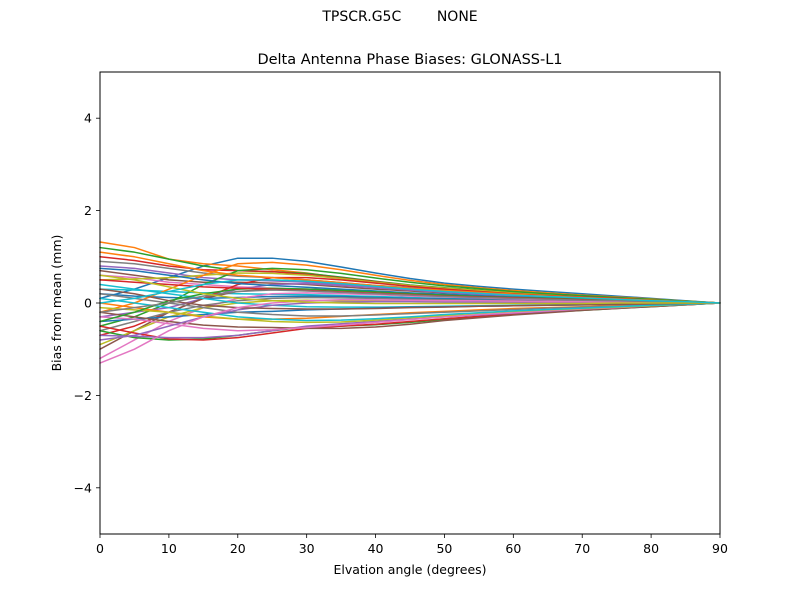 The width and height of the screenshot is (800, 600). I want to click on x-tick-label: 50, so click(444, 548).